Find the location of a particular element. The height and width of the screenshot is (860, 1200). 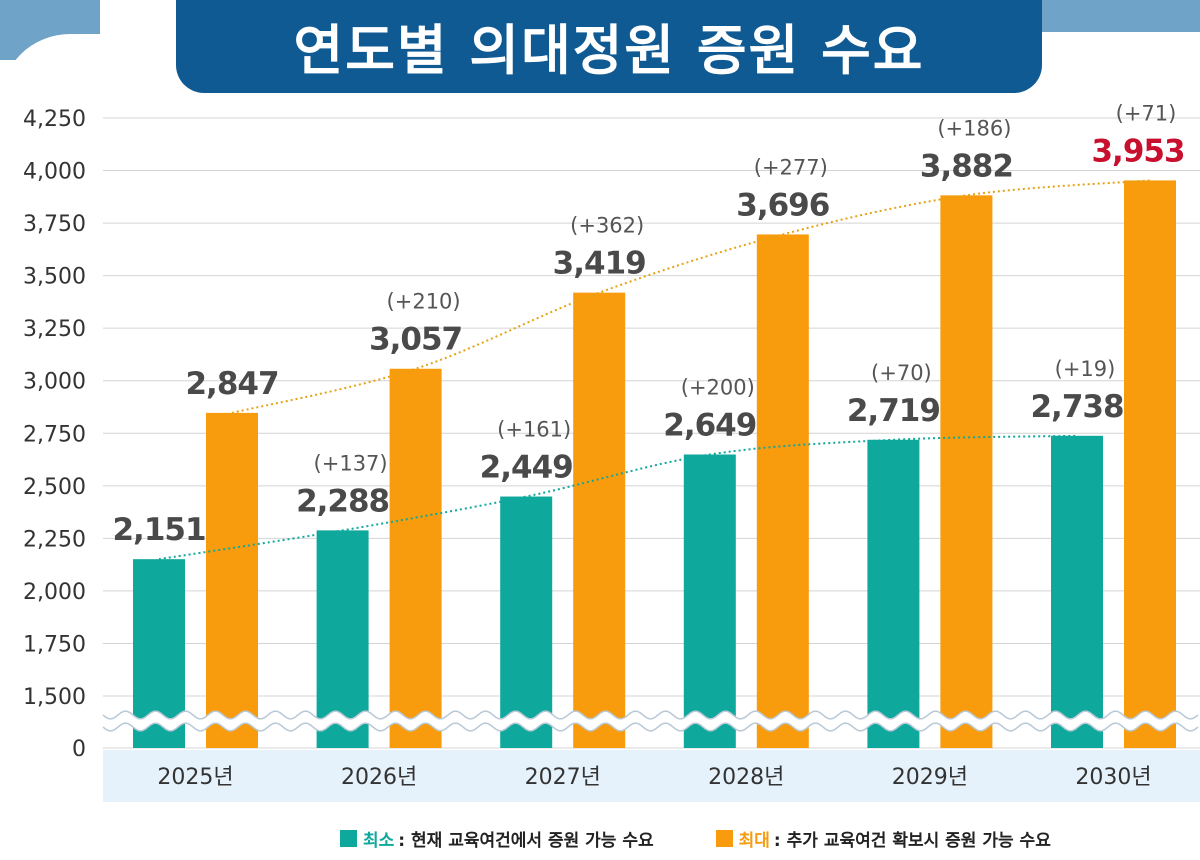

title-banner: 연도별 의대정원 증원 수요 is located at coordinates (609, 46).